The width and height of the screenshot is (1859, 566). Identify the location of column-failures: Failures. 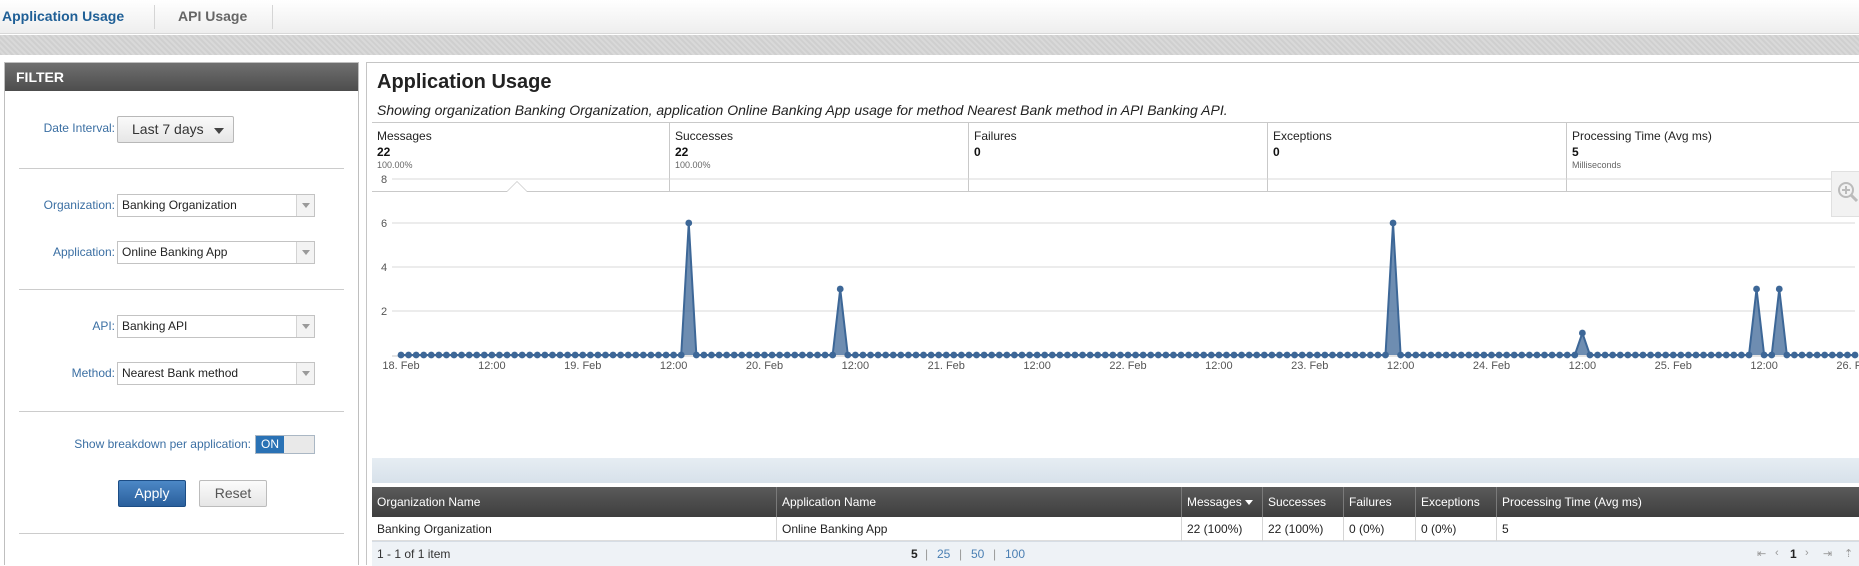
(1380, 502).